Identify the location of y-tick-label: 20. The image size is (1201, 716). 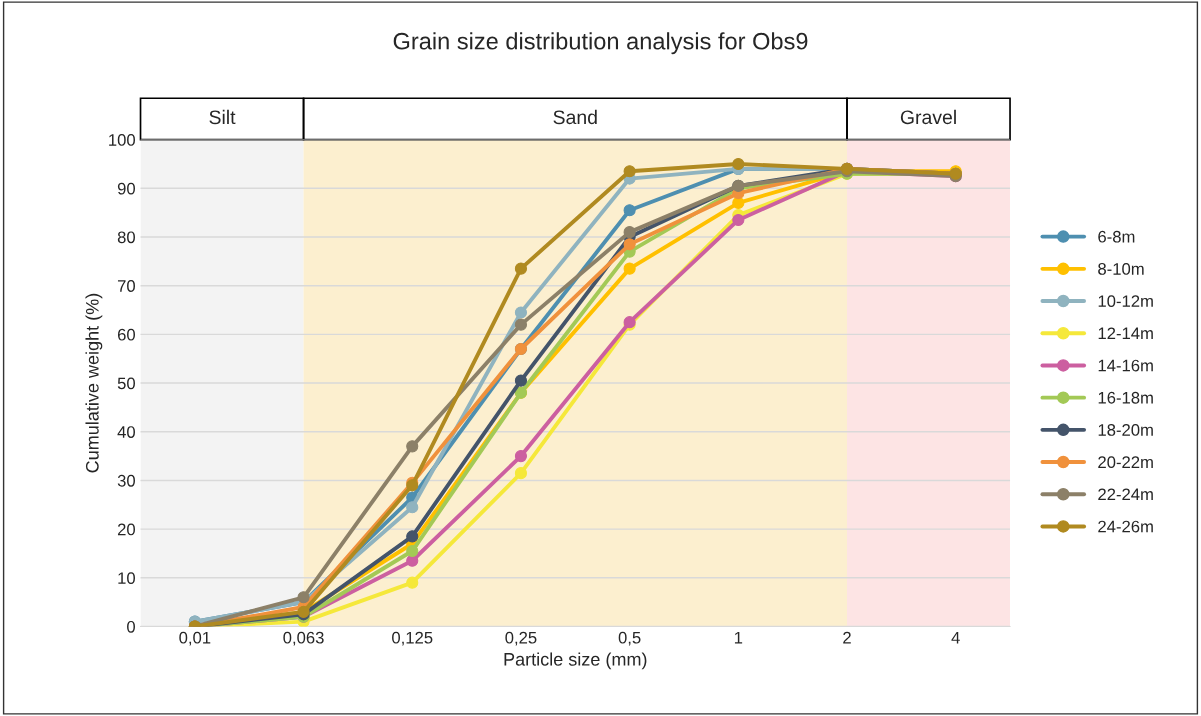
(126, 529).